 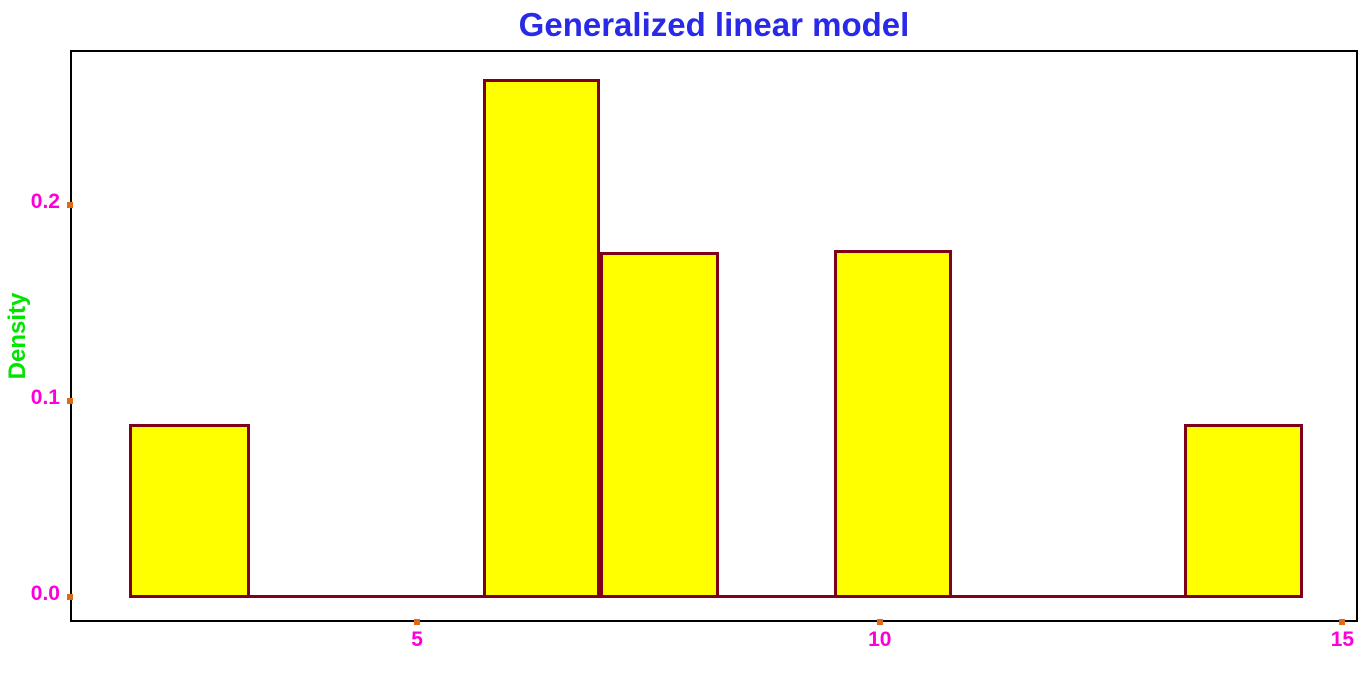 What do you see at coordinates (45, 397) in the screenshot?
I see `y-tick-label: 0.1` at bounding box center [45, 397].